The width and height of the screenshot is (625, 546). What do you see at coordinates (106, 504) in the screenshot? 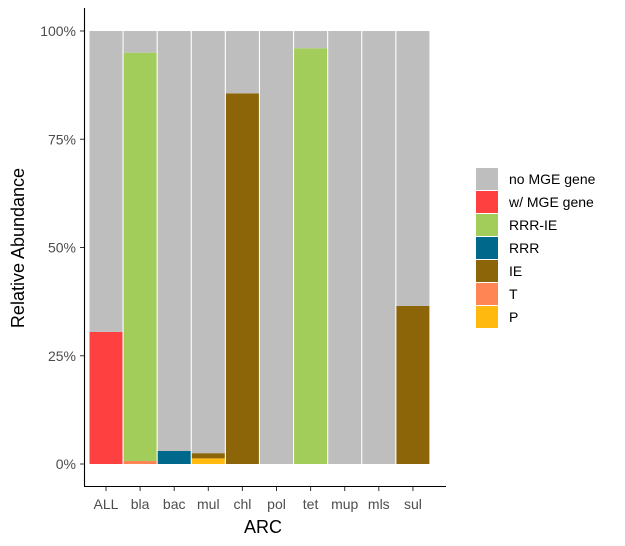
I see `x-tick-label: ALL` at bounding box center [106, 504].